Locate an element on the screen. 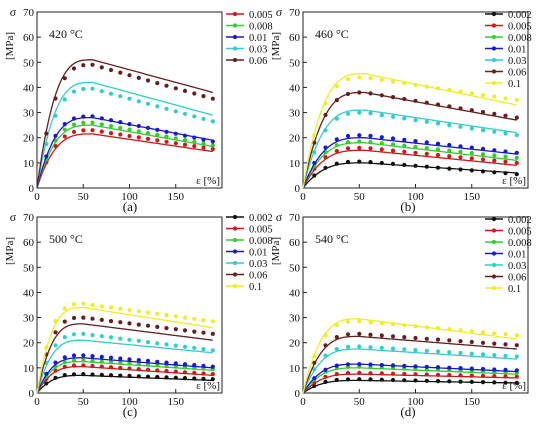  legend-marker-0.03 is located at coordinates (494, 265).